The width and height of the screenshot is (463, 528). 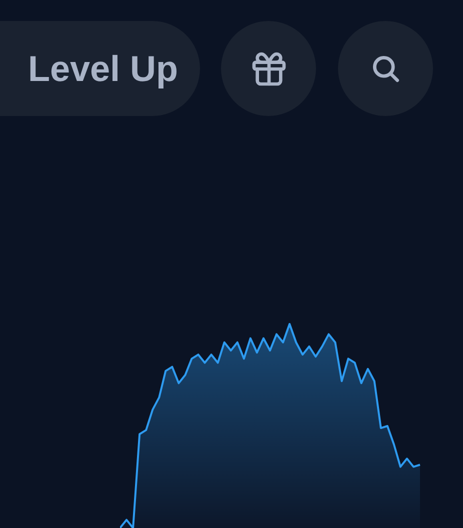 What do you see at coordinates (103, 69) in the screenshot?
I see `text: Level Up` at bounding box center [103, 69].